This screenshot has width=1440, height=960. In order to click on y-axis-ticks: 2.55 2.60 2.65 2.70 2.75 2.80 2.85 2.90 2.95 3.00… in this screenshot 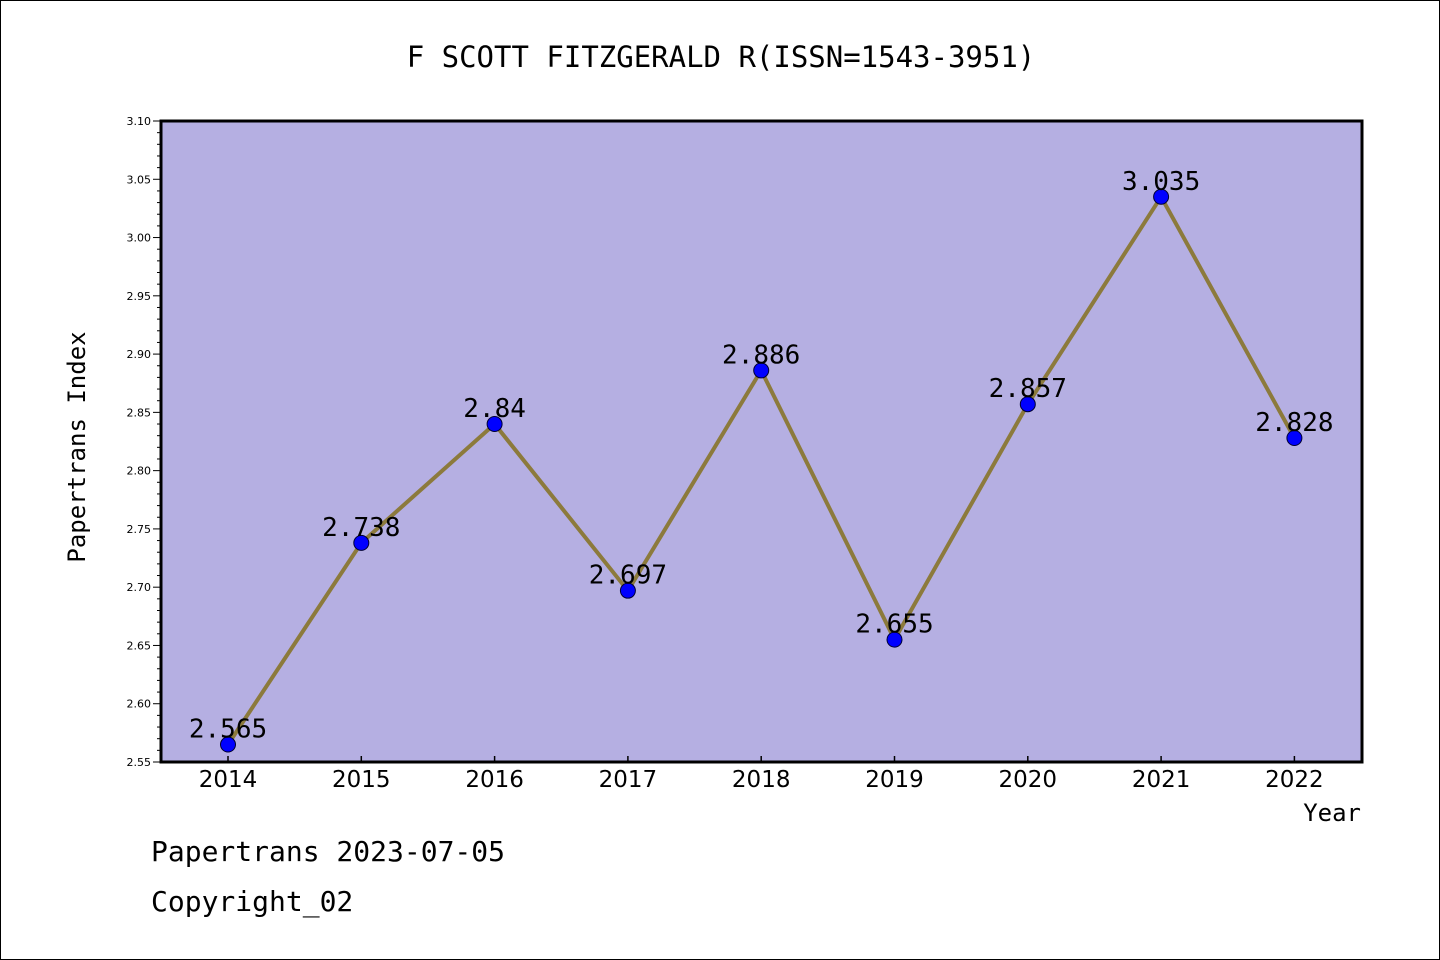, I will do `click(144, 442)`.